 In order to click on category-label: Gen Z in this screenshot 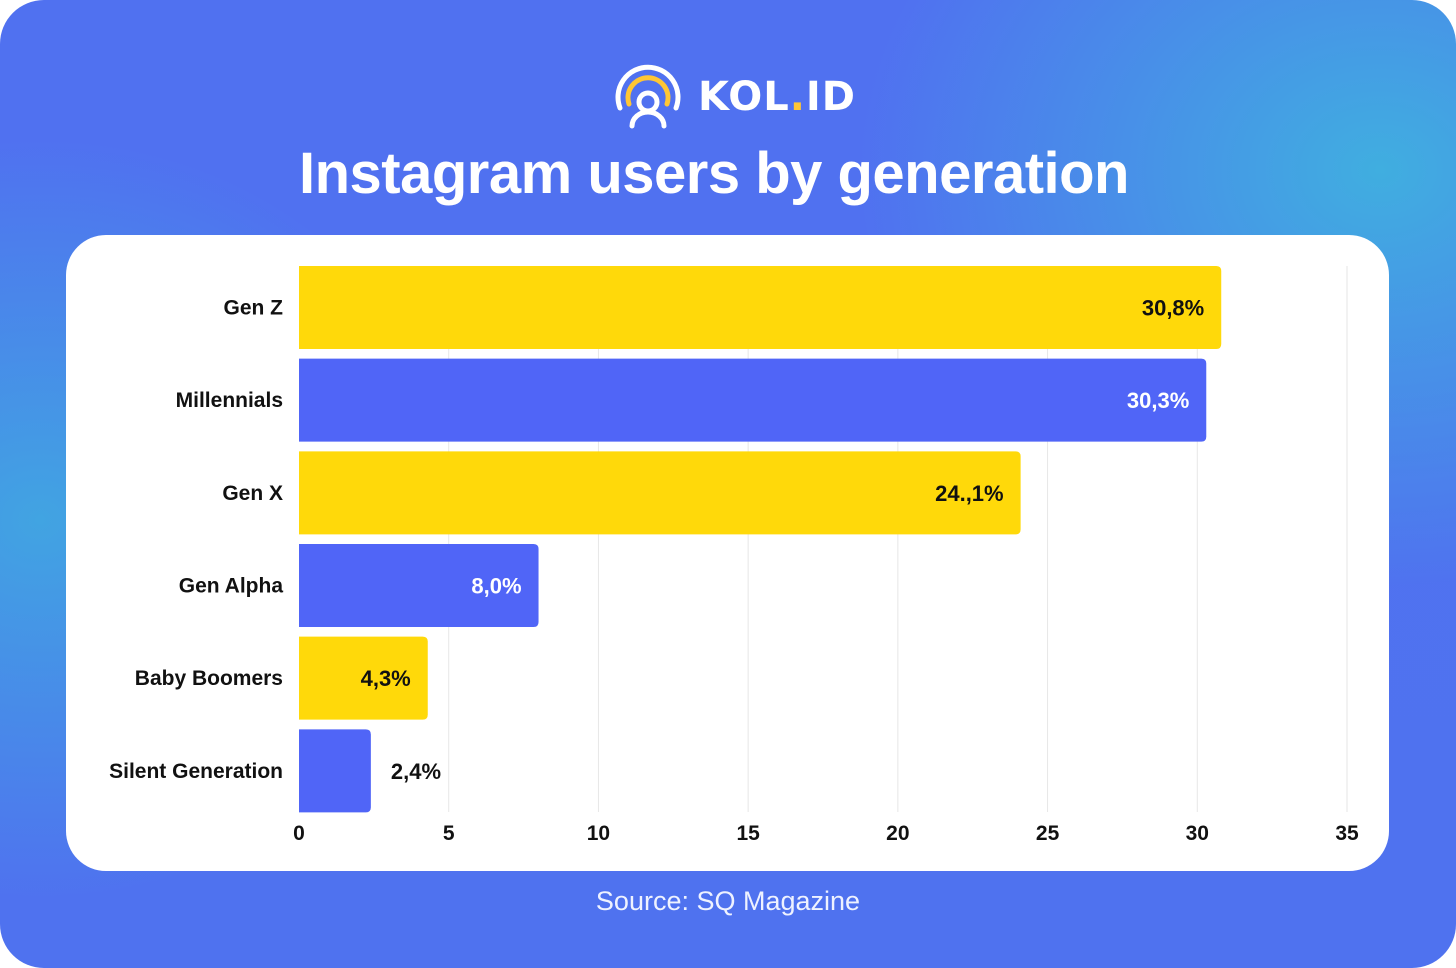, I will do `click(253, 308)`.